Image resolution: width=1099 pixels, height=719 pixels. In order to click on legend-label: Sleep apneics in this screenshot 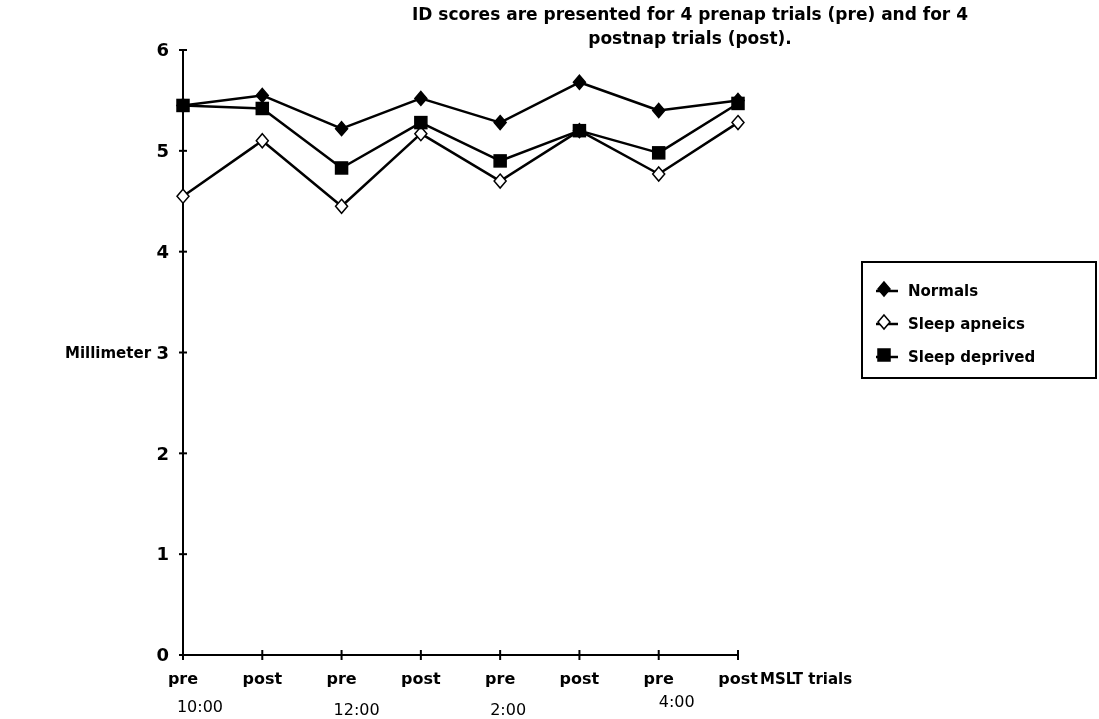, I will do `click(966, 324)`.